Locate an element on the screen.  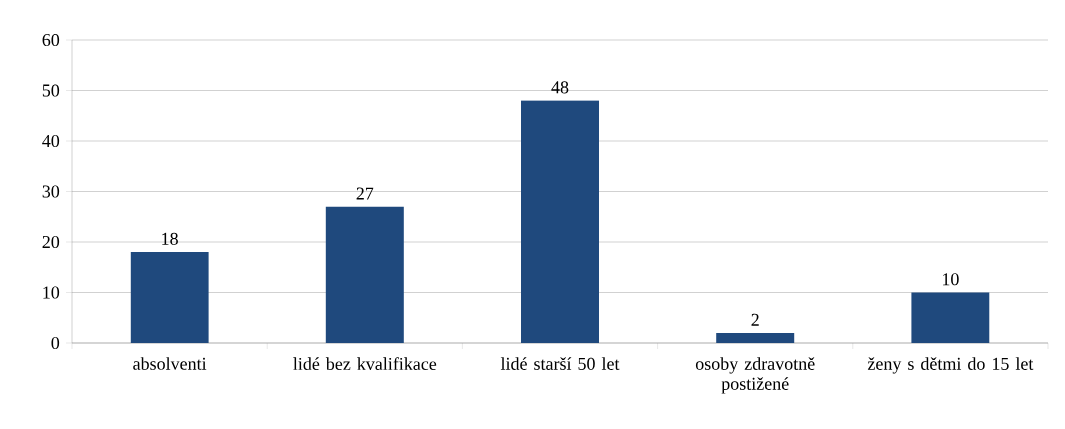
y-tick-label: 30 is located at coordinates (51, 191).